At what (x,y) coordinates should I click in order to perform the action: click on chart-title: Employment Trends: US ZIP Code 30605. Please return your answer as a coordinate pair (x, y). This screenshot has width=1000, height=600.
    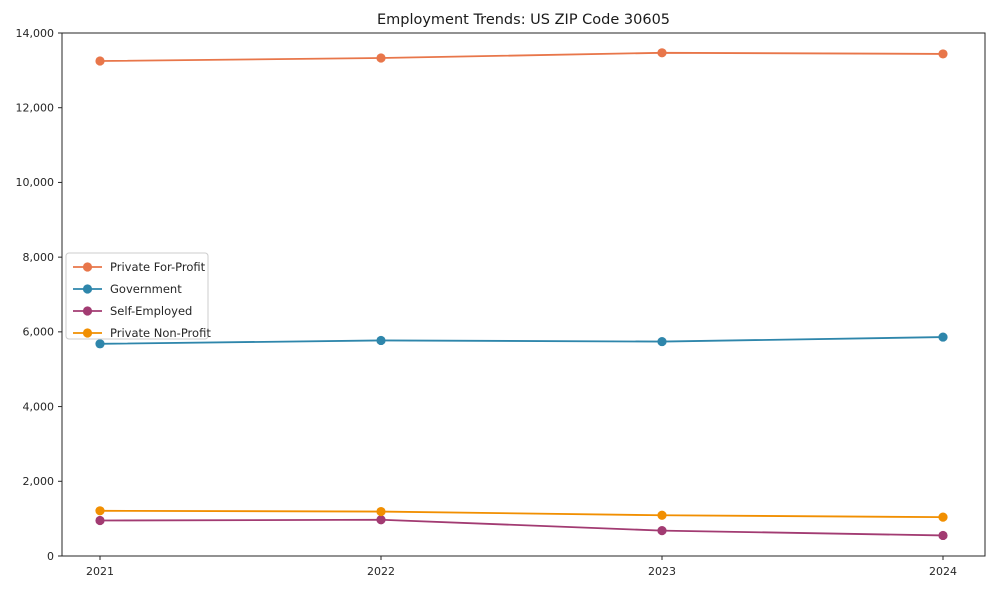
    Looking at the image, I should click on (523, 20).